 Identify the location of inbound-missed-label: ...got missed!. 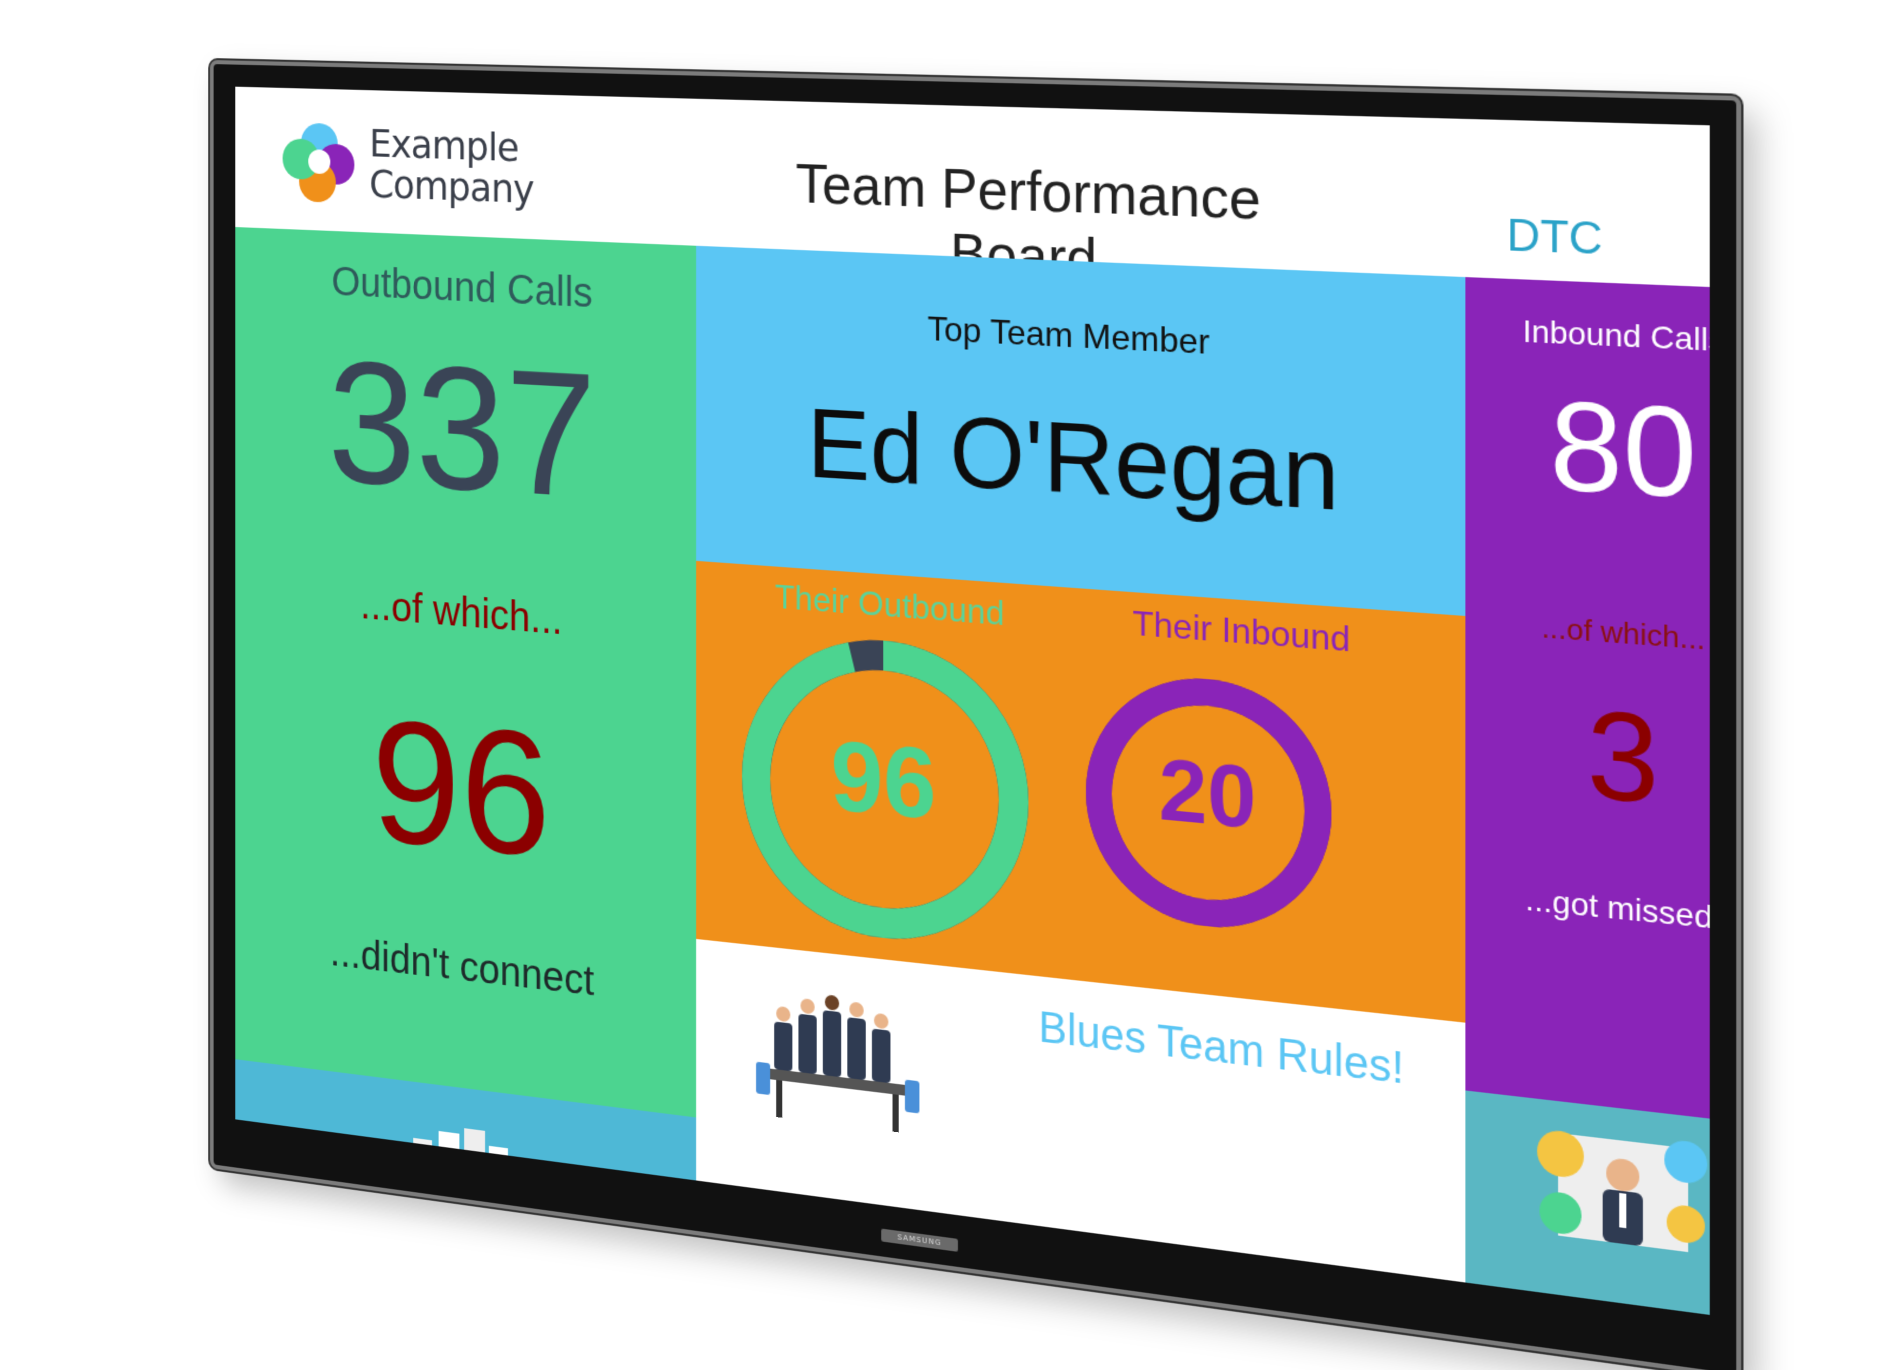
(1617, 909).